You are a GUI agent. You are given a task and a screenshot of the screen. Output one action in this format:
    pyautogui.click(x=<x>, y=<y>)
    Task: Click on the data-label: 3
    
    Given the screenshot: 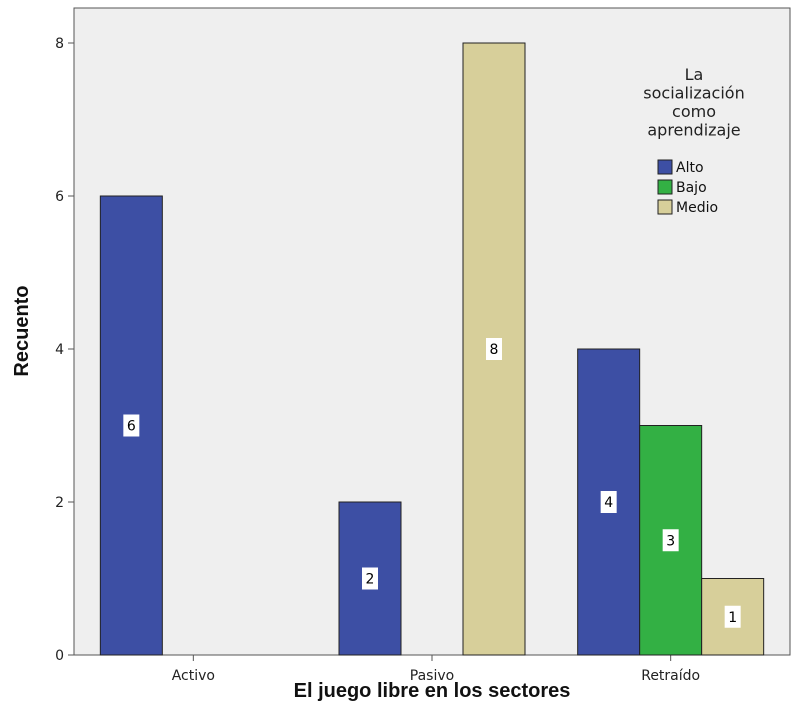 What is the action you would take?
    pyautogui.click(x=670, y=541)
    